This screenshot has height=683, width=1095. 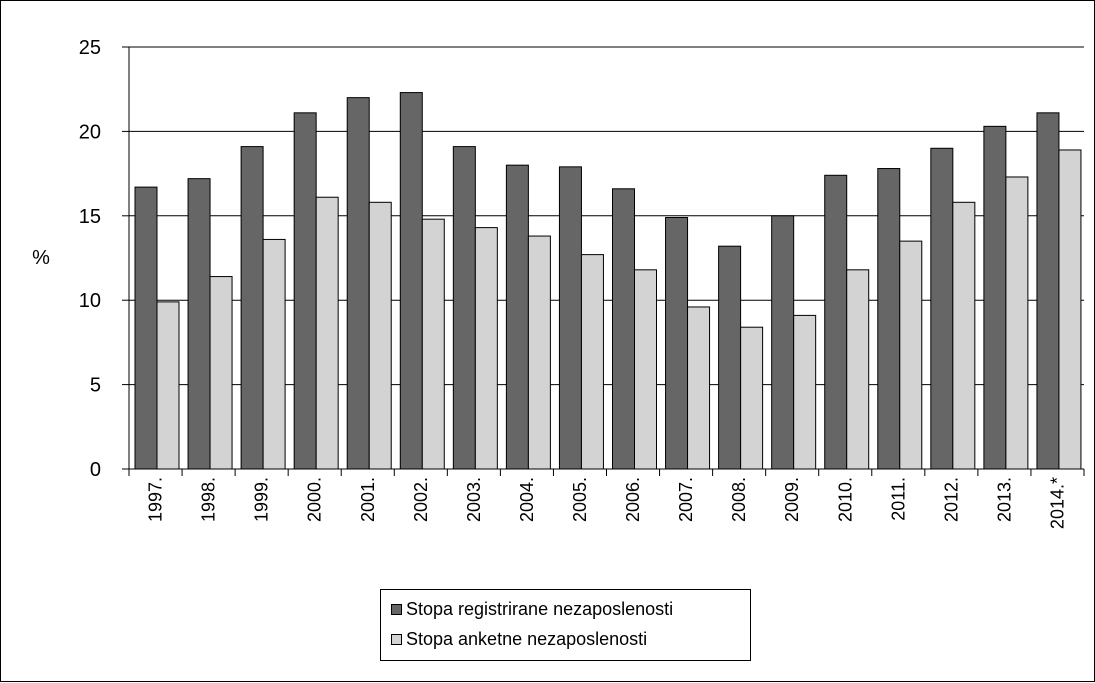 What do you see at coordinates (95, 470) in the screenshot?
I see `y-tick-label: 0` at bounding box center [95, 470].